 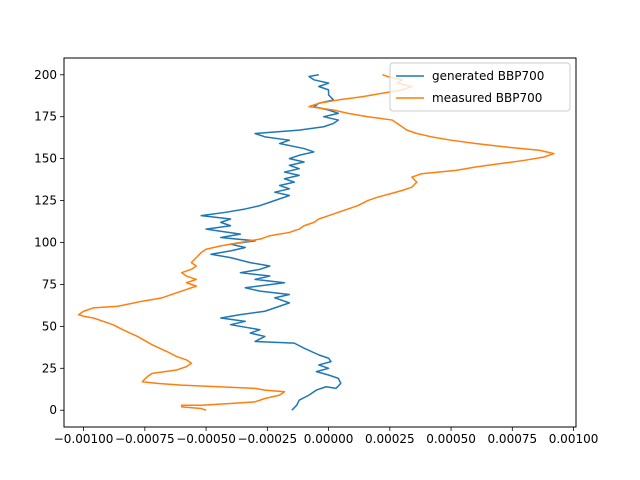 I want to click on y-axis: 0 25 50 75 100 125 150 175 200, so click(x=49, y=242).